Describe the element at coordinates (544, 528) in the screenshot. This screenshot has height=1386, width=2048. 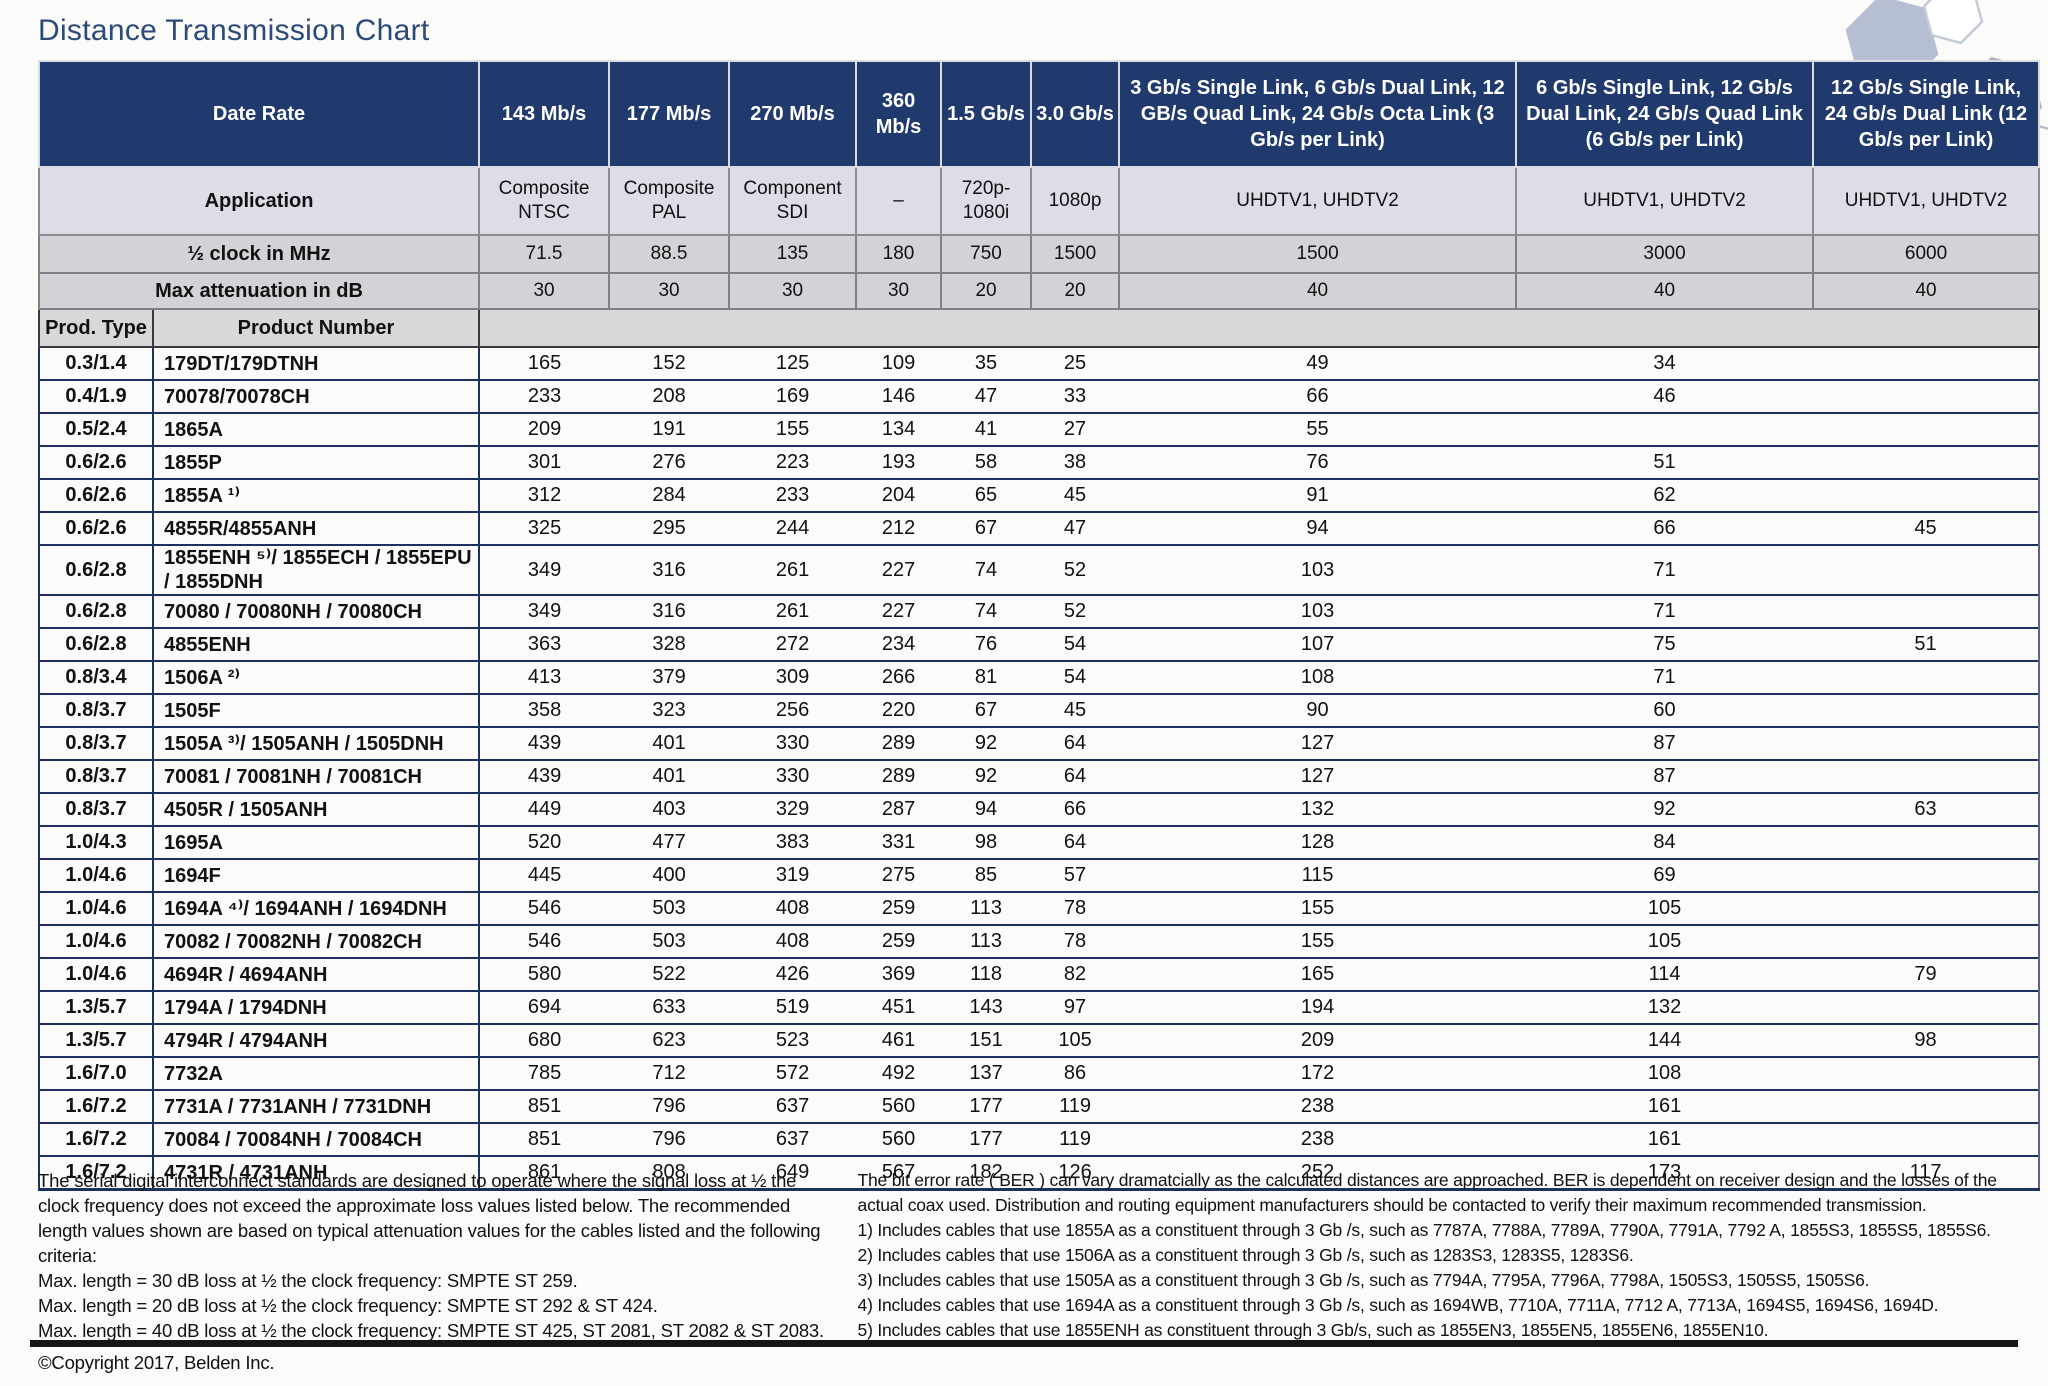
I see `value-cell: 325` at that location.